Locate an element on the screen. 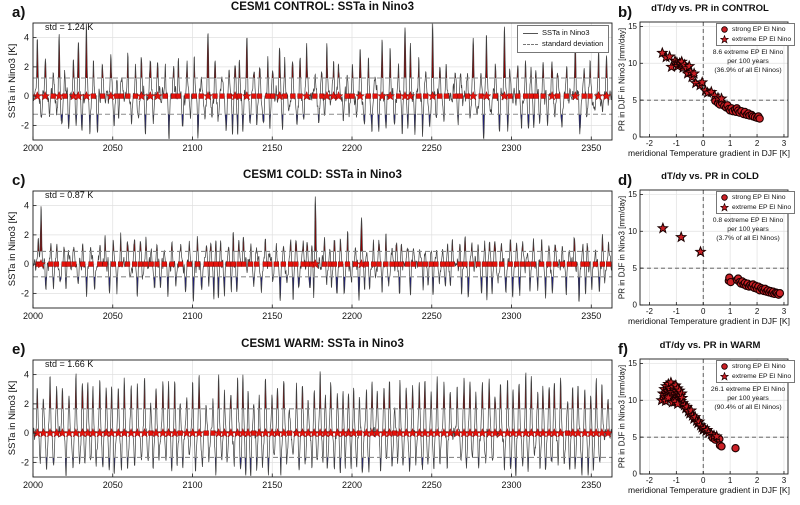 Image resolution: width=800 pixels, height=505 pixels. std-annotation-cold: std = 0.87 K is located at coordinates (69, 195).